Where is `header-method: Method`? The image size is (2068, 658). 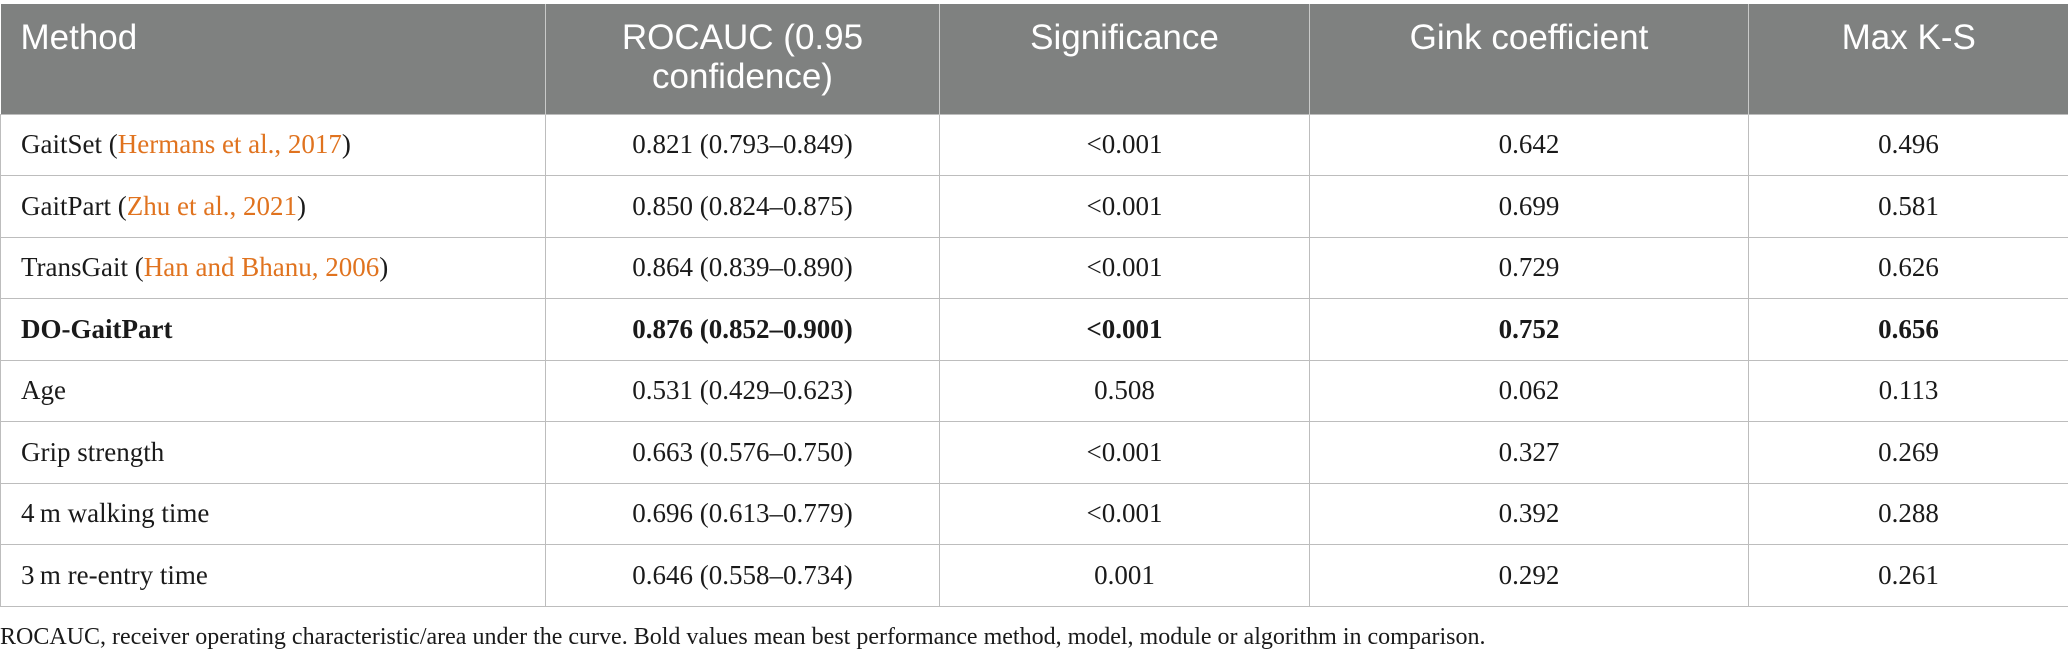 header-method: Method is located at coordinates (273, 59).